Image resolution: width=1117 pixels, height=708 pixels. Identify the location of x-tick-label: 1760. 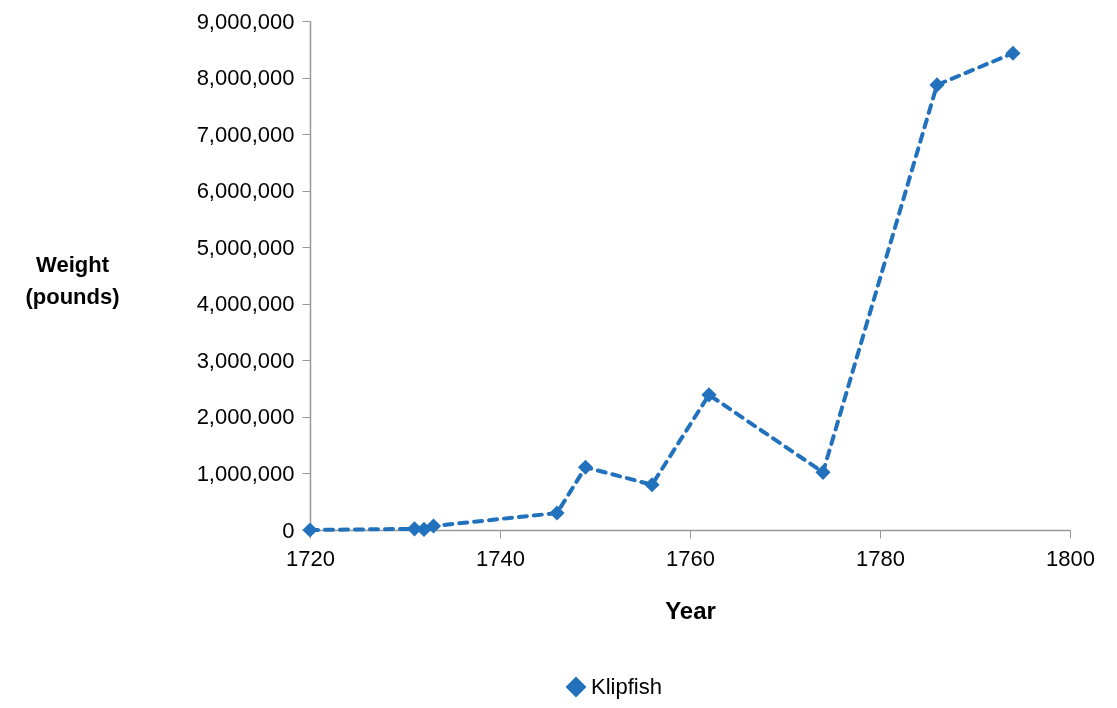
(690, 558).